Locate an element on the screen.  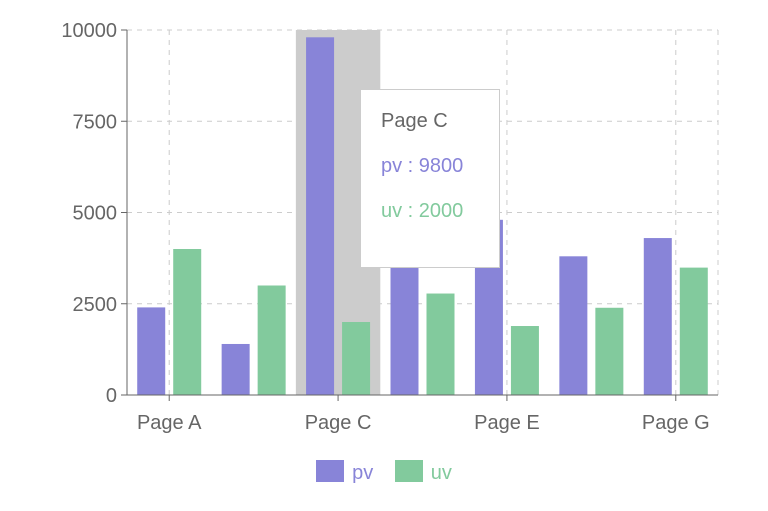
y-tick-label: 7500 is located at coordinates (95, 122).